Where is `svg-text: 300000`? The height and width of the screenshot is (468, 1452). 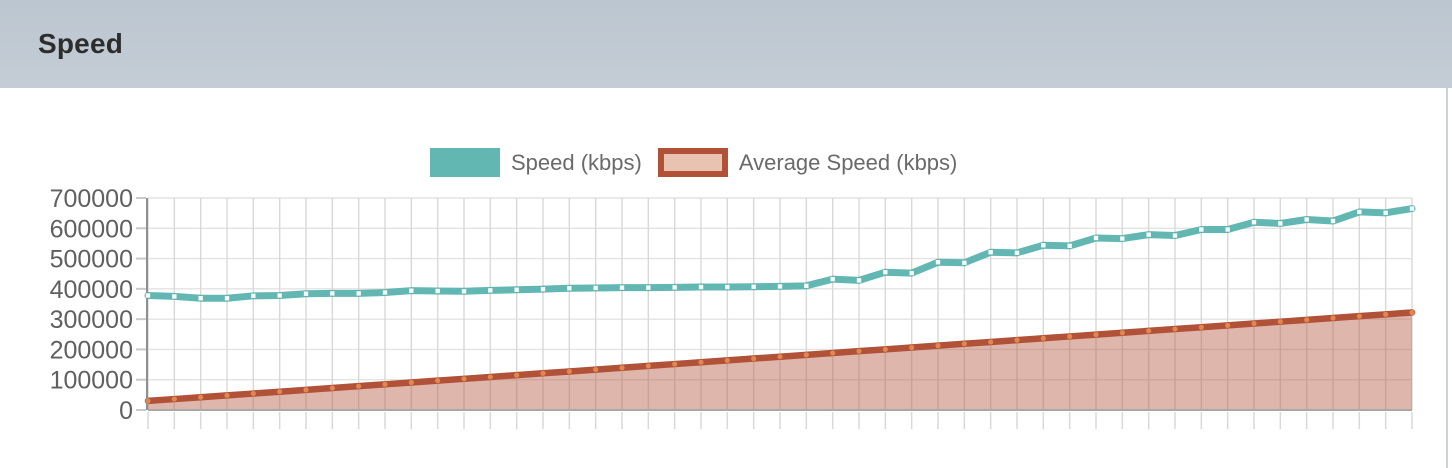 svg-text: 300000 is located at coordinates (91, 320).